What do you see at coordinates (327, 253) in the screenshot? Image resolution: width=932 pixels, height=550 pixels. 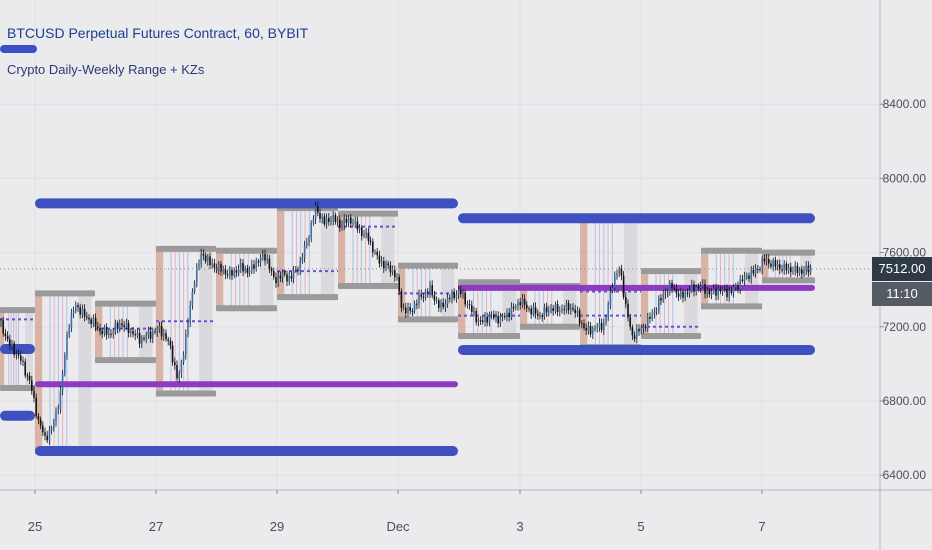 I see `london-session-zone` at bounding box center [327, 253].